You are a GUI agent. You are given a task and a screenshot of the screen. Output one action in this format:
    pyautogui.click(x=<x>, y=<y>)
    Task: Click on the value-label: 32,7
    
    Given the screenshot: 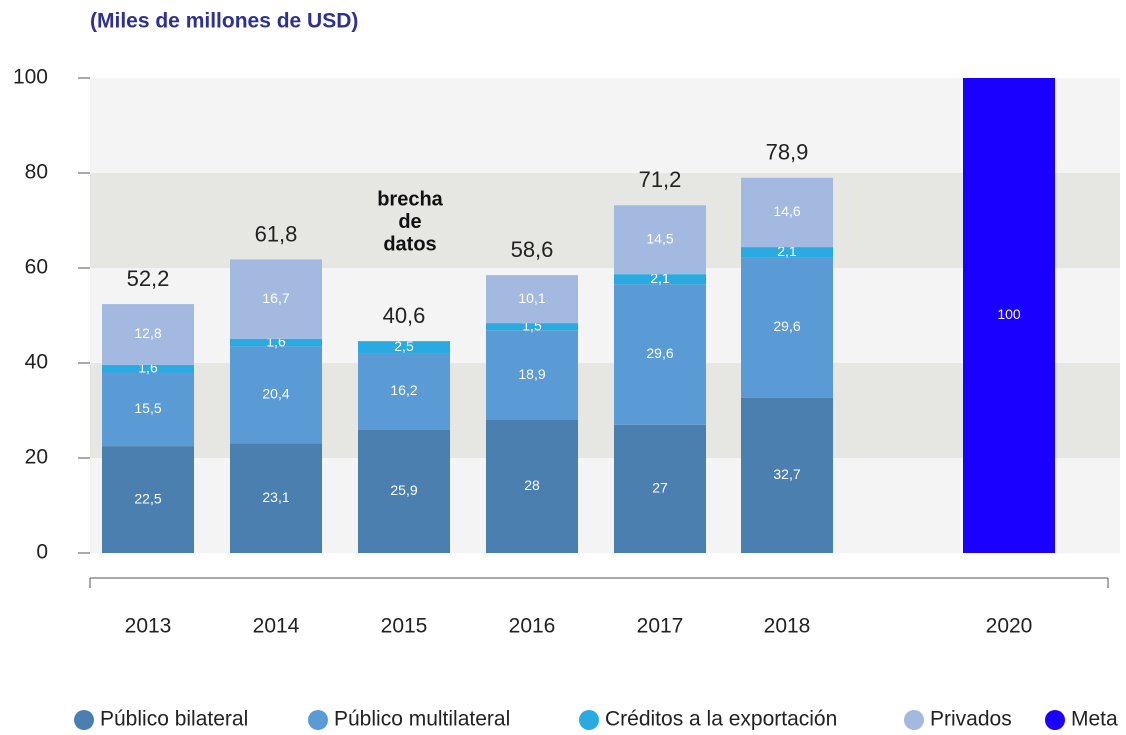 What is the action you would take?
    pyautogui.click(x=786, y=474)
    